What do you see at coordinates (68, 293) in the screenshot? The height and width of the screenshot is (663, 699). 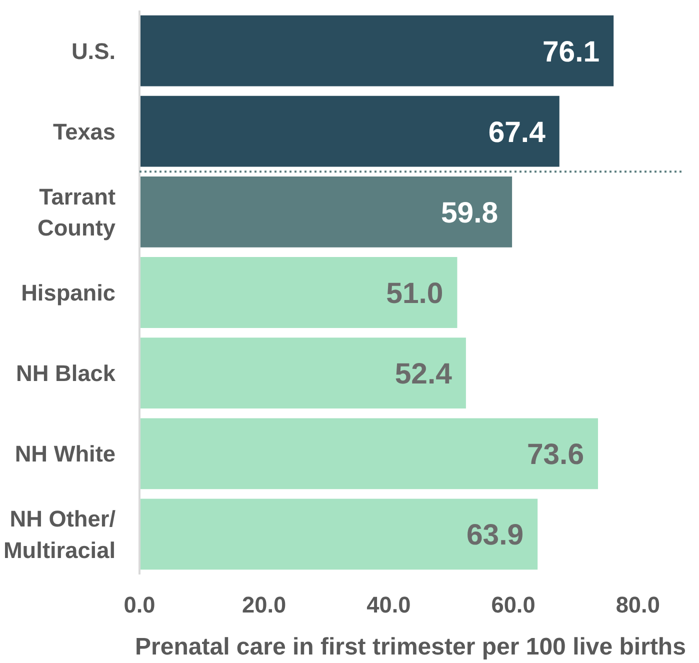 I see `y-tick-label: Hispanic` at bounding box center [68, 293].